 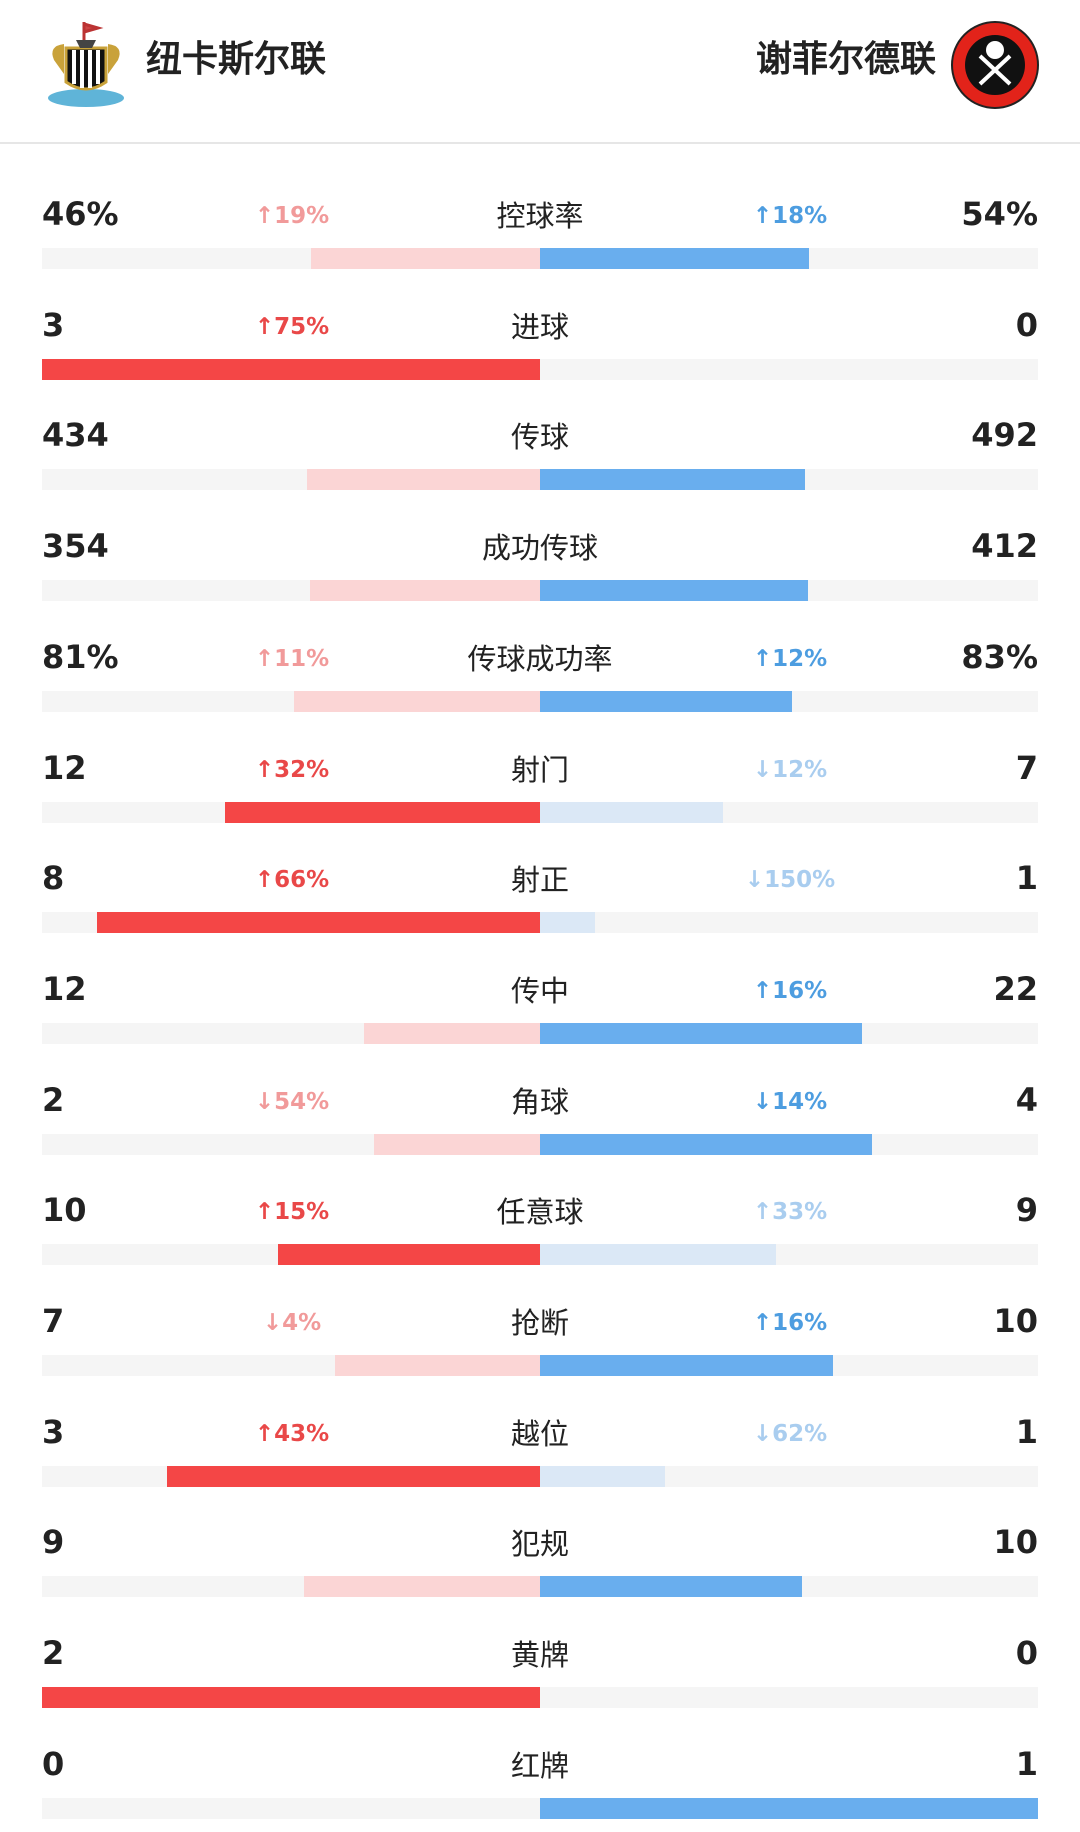 What do you see at coordinates (292, 216) in the screenshot?
I see `home-trend: ↑19%` at bounding box center [292, 216].